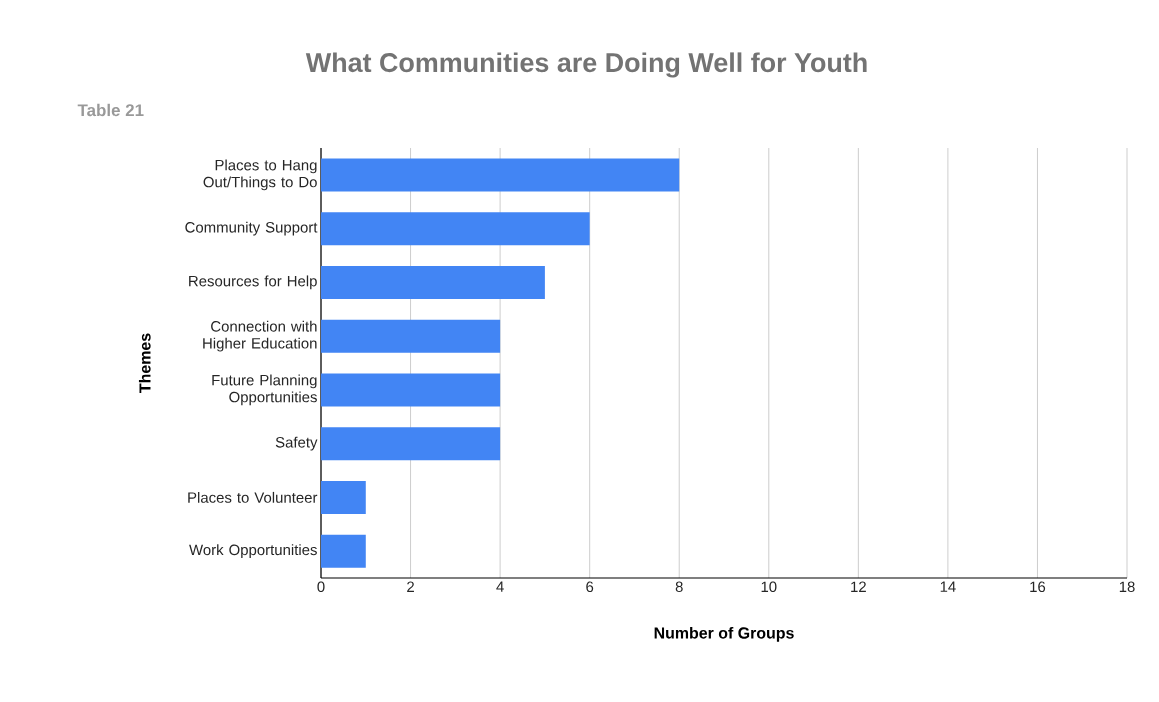 The height and width of the screenshot is (702, 1159). Describe the element at coordinates (769, 587) in the screenshot. I see `x-tick-label: 10` at that location.